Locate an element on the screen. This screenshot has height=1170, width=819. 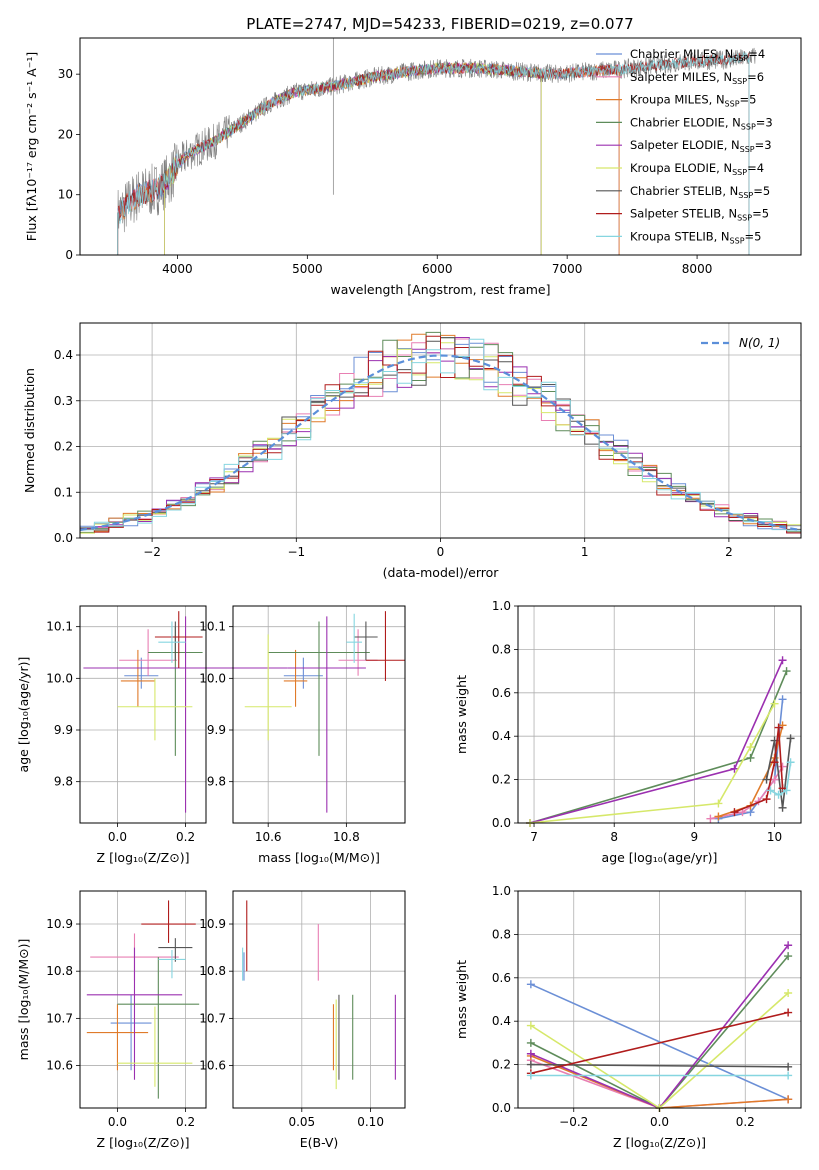
x-tick-label: 7 is located at coordinates (534, 837).